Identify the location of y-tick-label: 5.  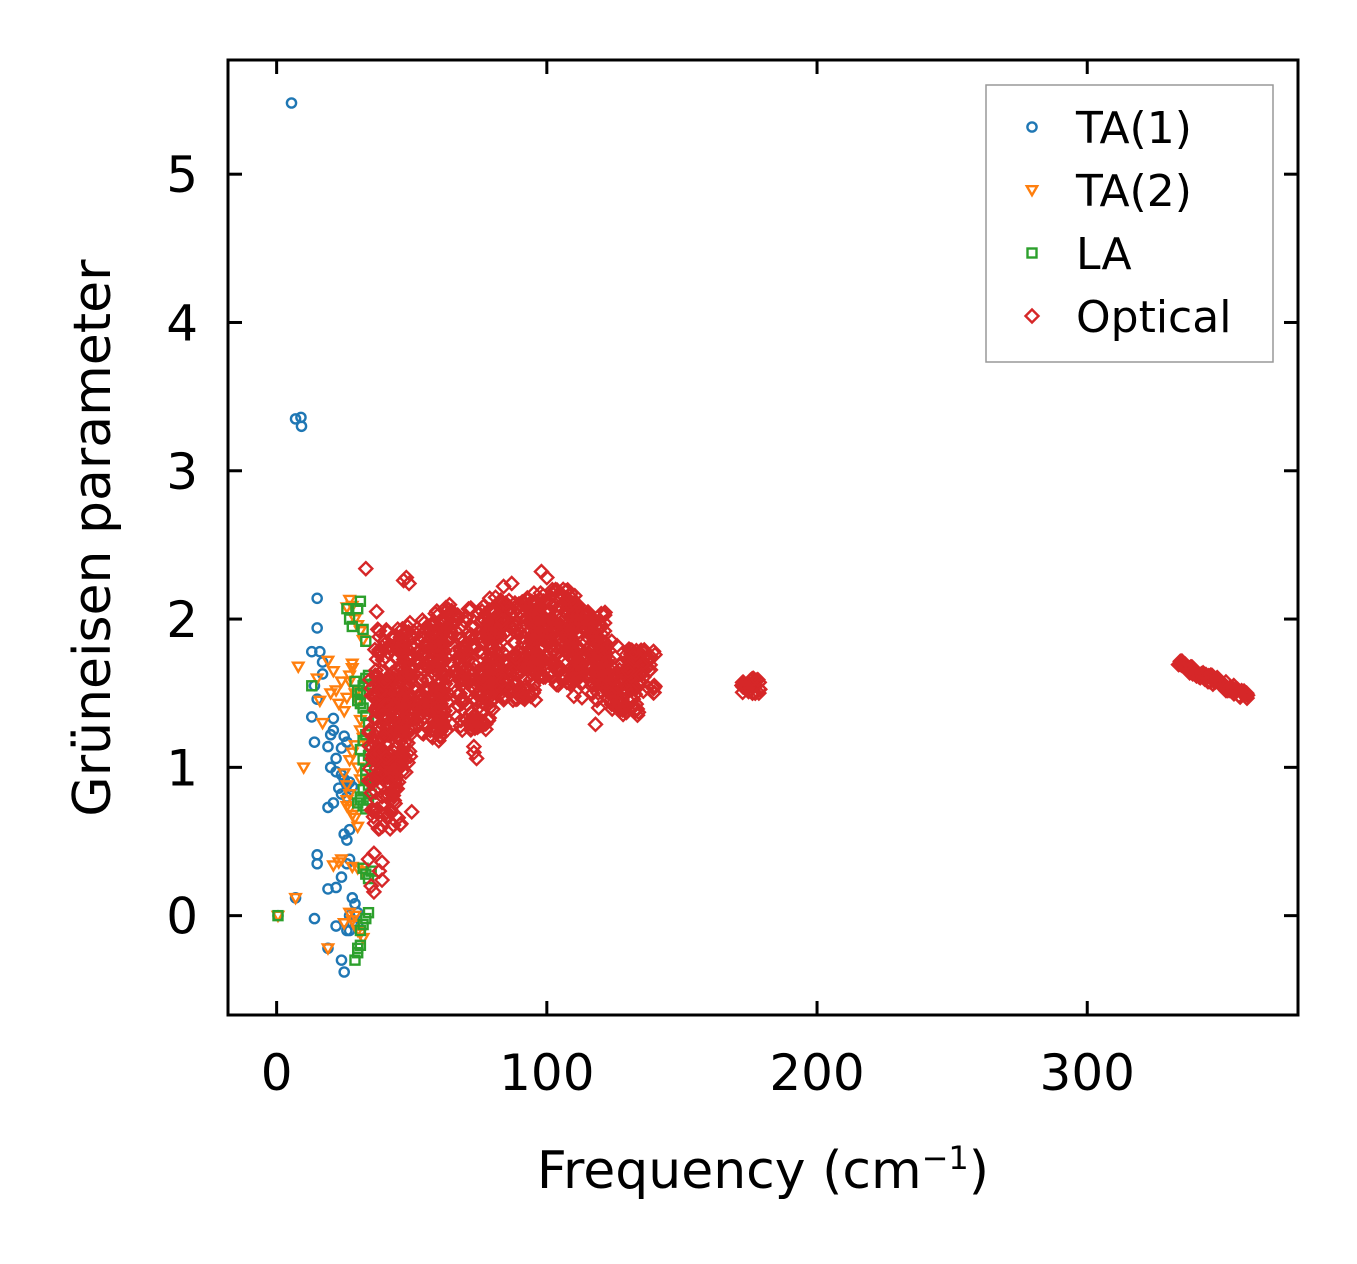
(182, 175).